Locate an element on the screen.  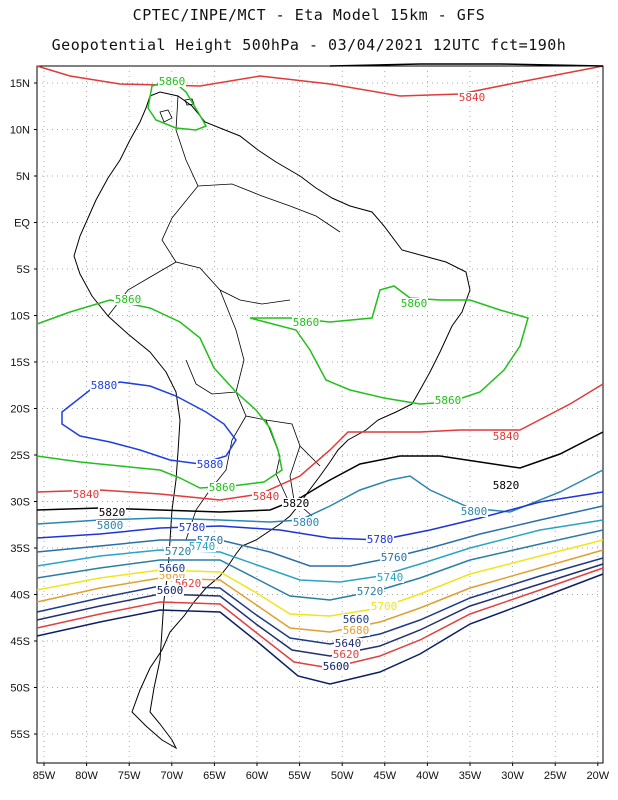
lat-tick-label: 15N is located at coordinates (20, 84).